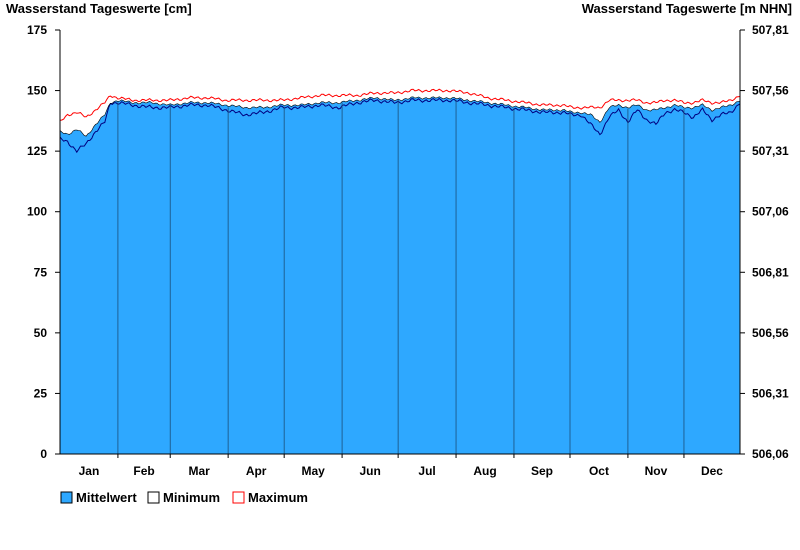 This screenshot has width=800, height=550. What do you see at coordinates (41, 333) in the screenshot?
I see `y-tick-label-left: 50` at bounding box center [41, 333].